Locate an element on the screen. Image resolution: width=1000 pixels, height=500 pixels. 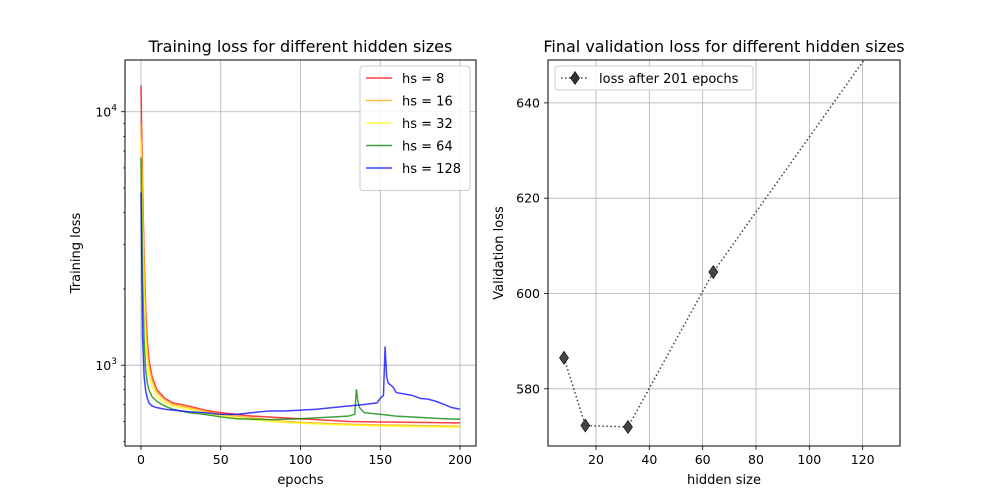
training-loss-legend: hs = 8 hs = 16 hs = 32 hs = 64 hs = 128 is located at coordinates (415, 128).